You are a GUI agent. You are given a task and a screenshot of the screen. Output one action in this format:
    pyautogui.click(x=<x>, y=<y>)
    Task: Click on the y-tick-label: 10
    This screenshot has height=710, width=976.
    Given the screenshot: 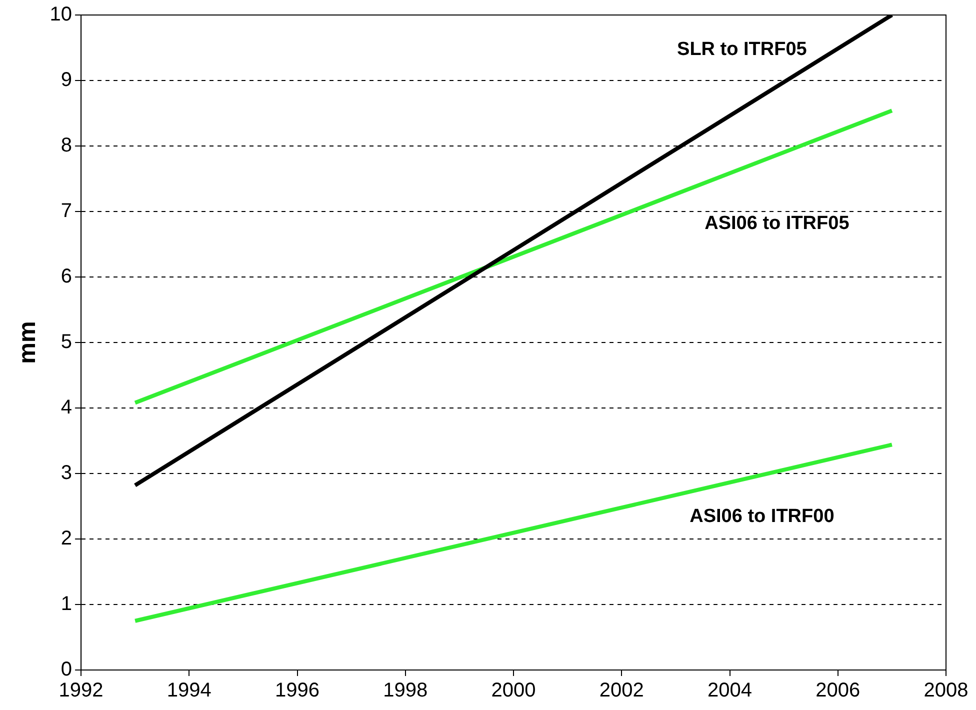 What is the action you would take?
    pyautogui.click(x=61, y=15)
    